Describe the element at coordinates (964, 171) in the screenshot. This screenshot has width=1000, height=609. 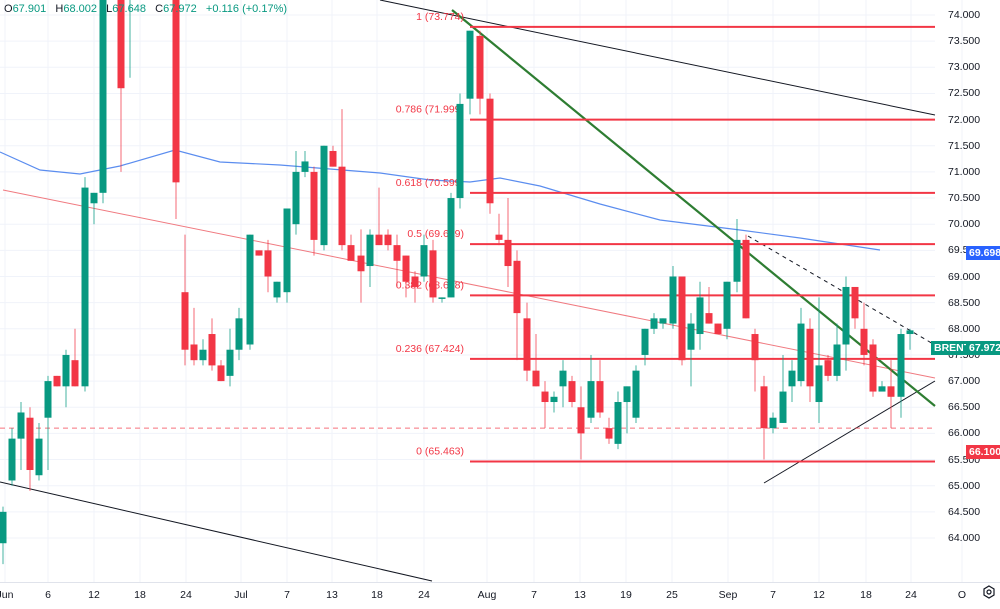
I see `price-tick-label: 71.000` at that location.